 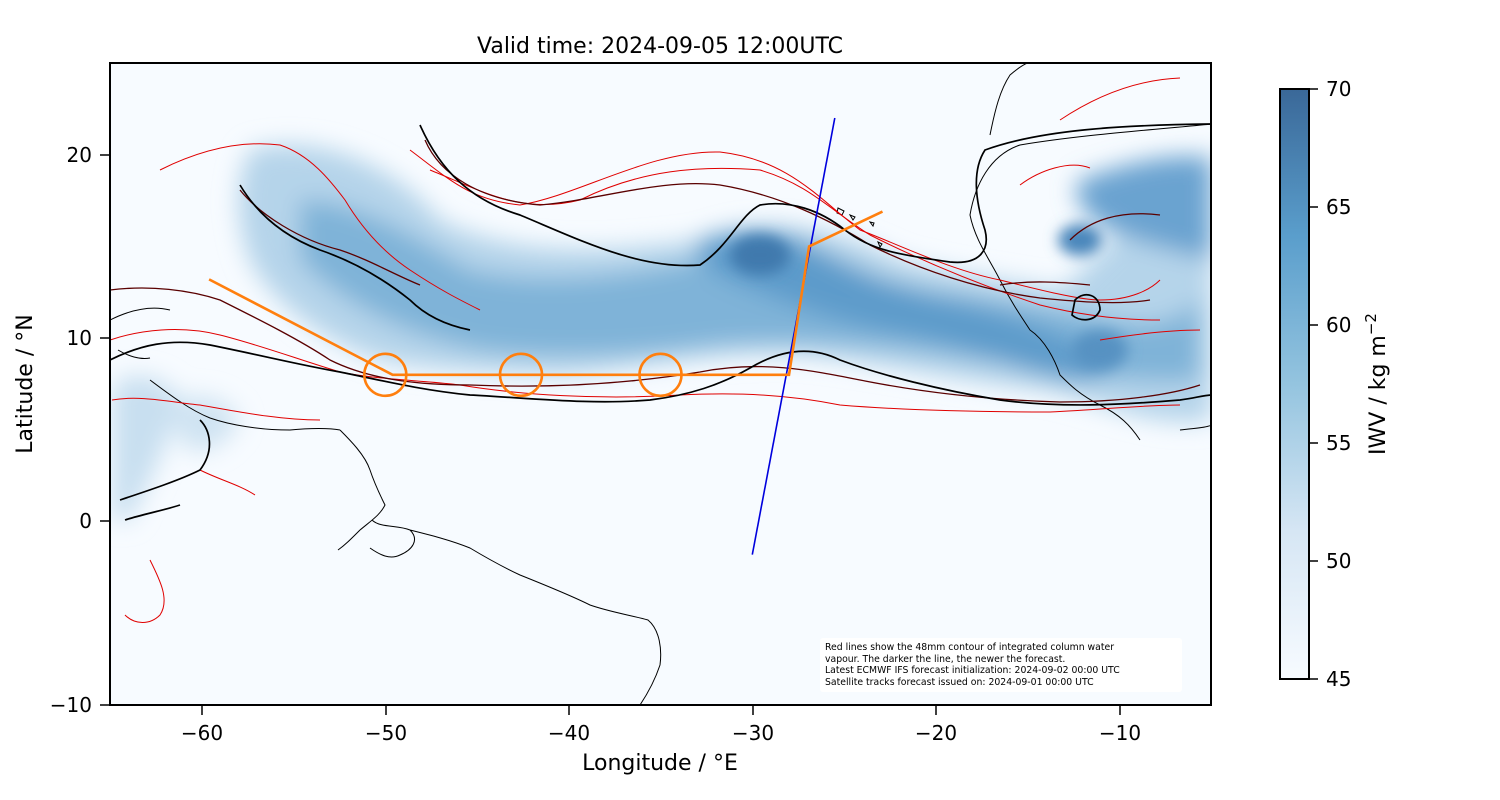 I want to click on colorbar-label: IWV / kg m−2, so click(x=1376, y=384).